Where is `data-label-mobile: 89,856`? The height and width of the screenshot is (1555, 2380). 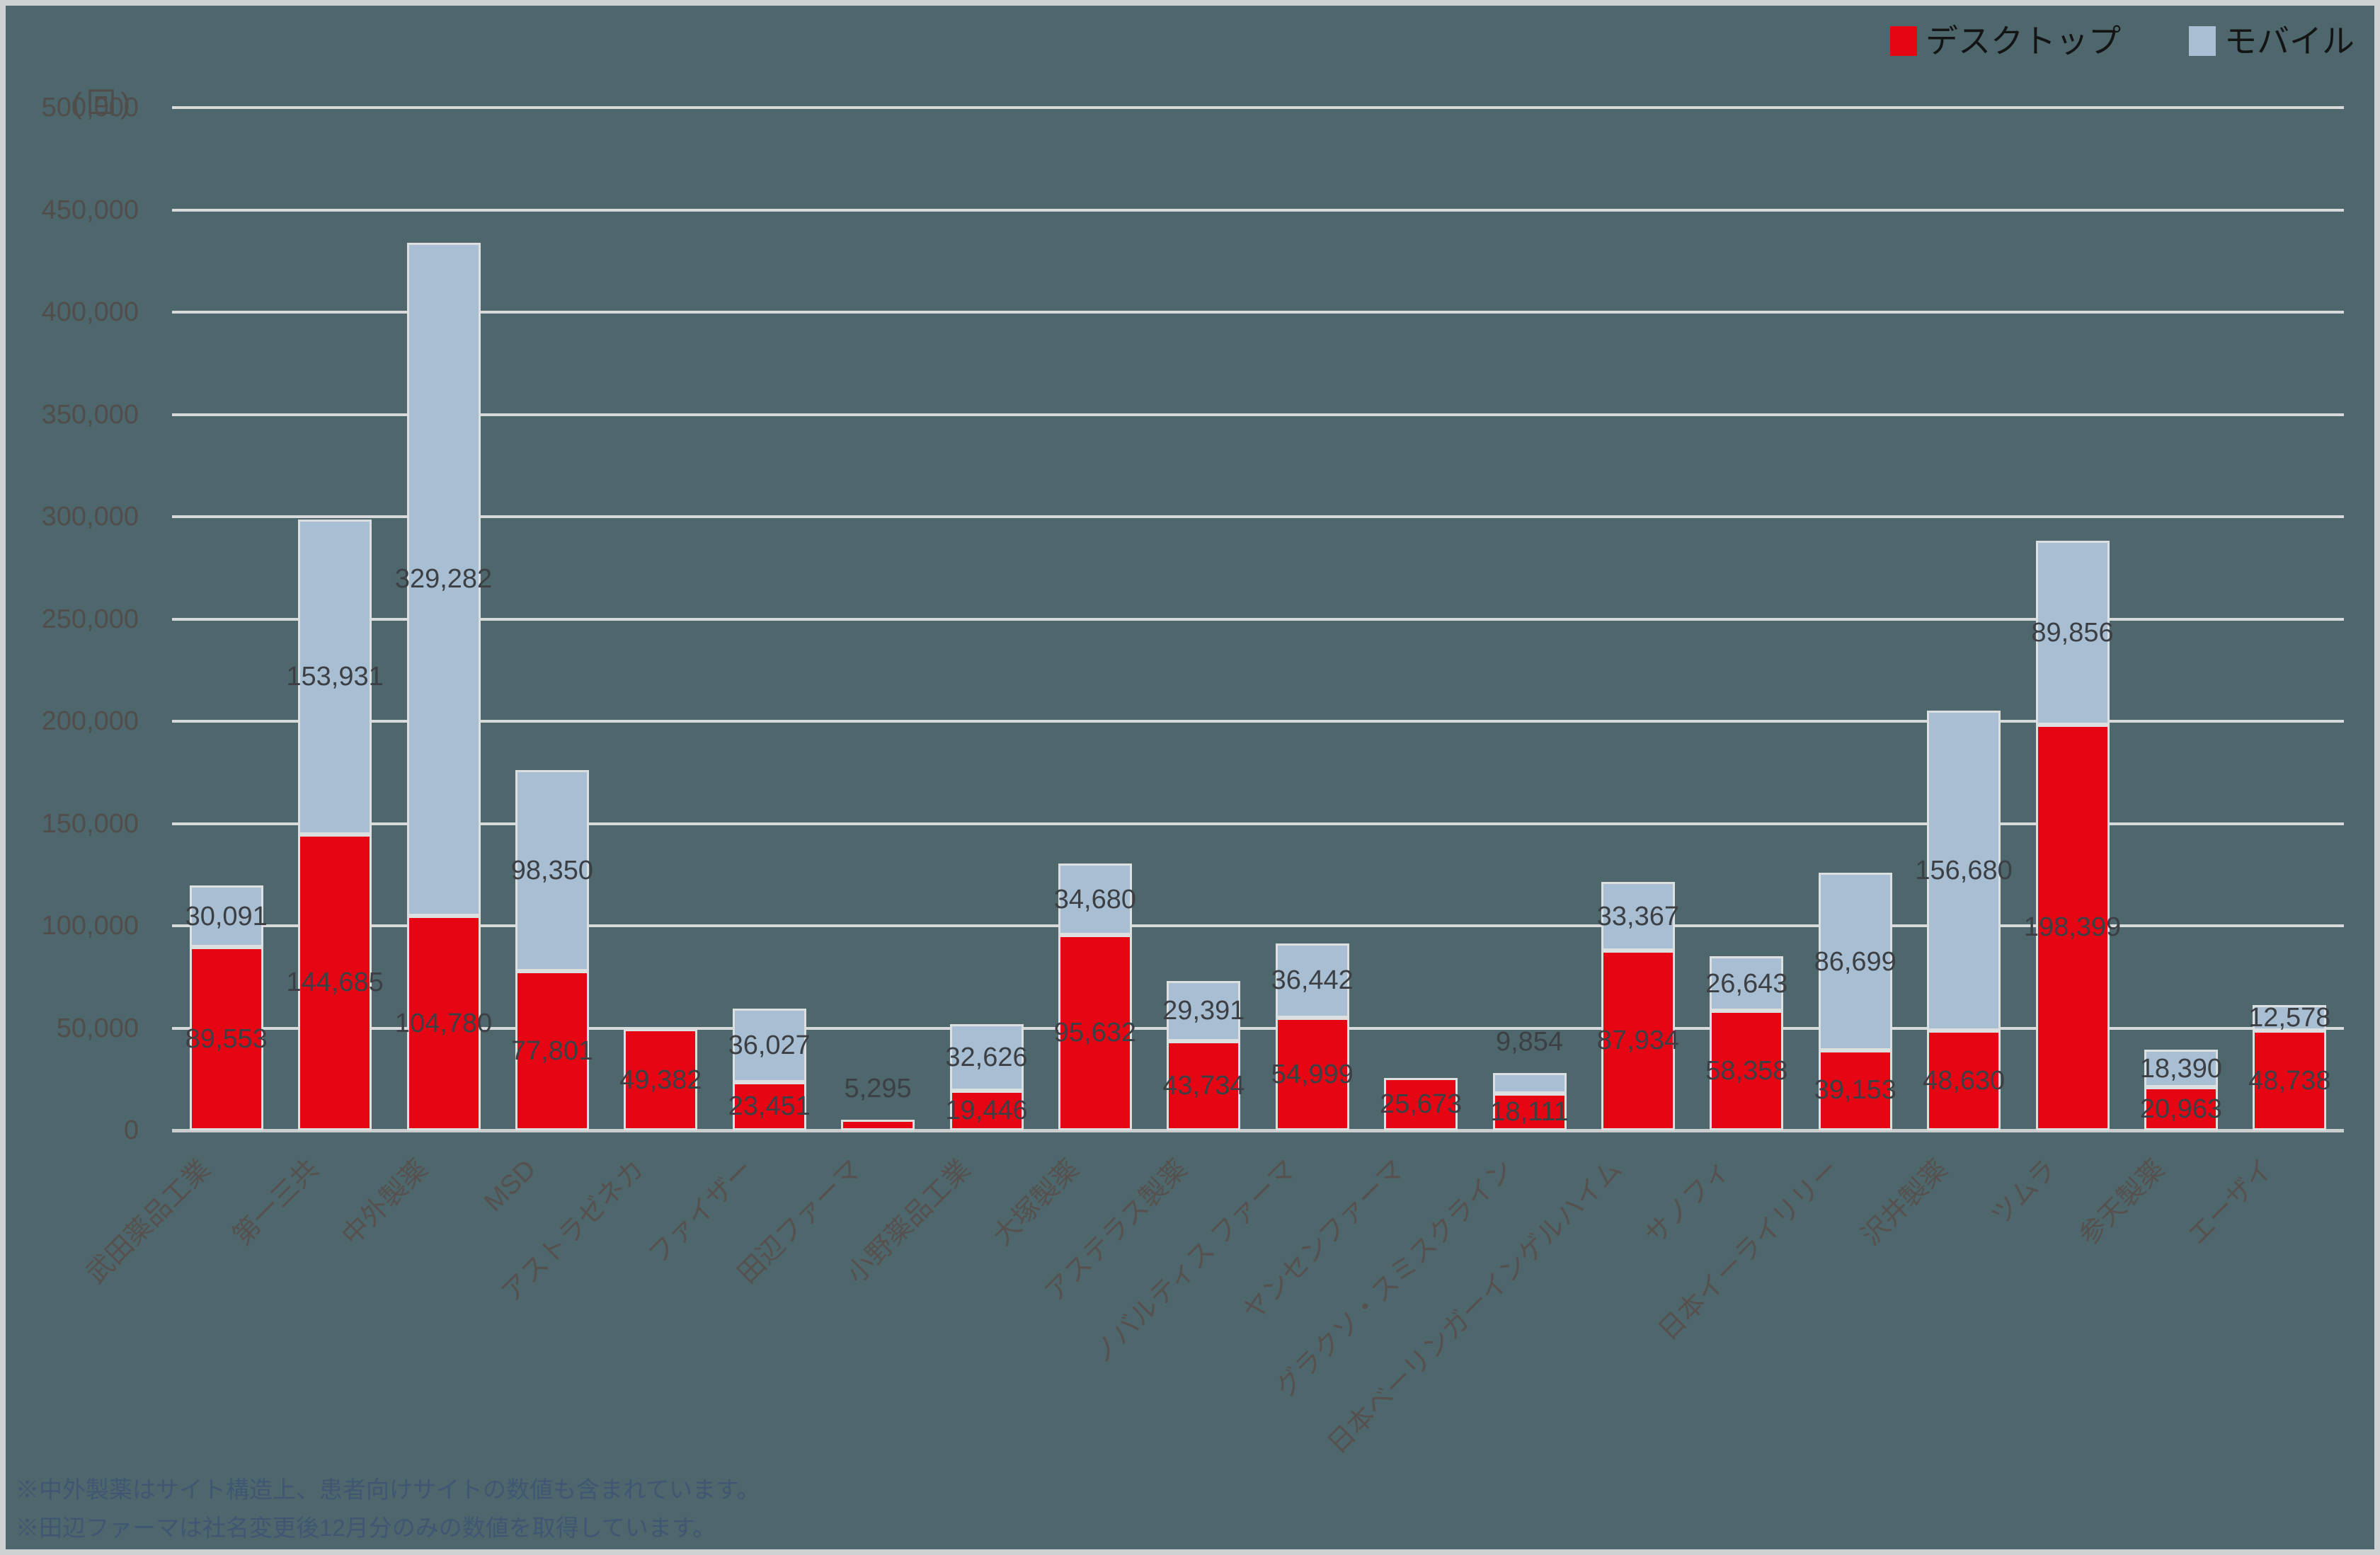 data-label-mobile: 89,856 is located at coordinates (2073, 632).